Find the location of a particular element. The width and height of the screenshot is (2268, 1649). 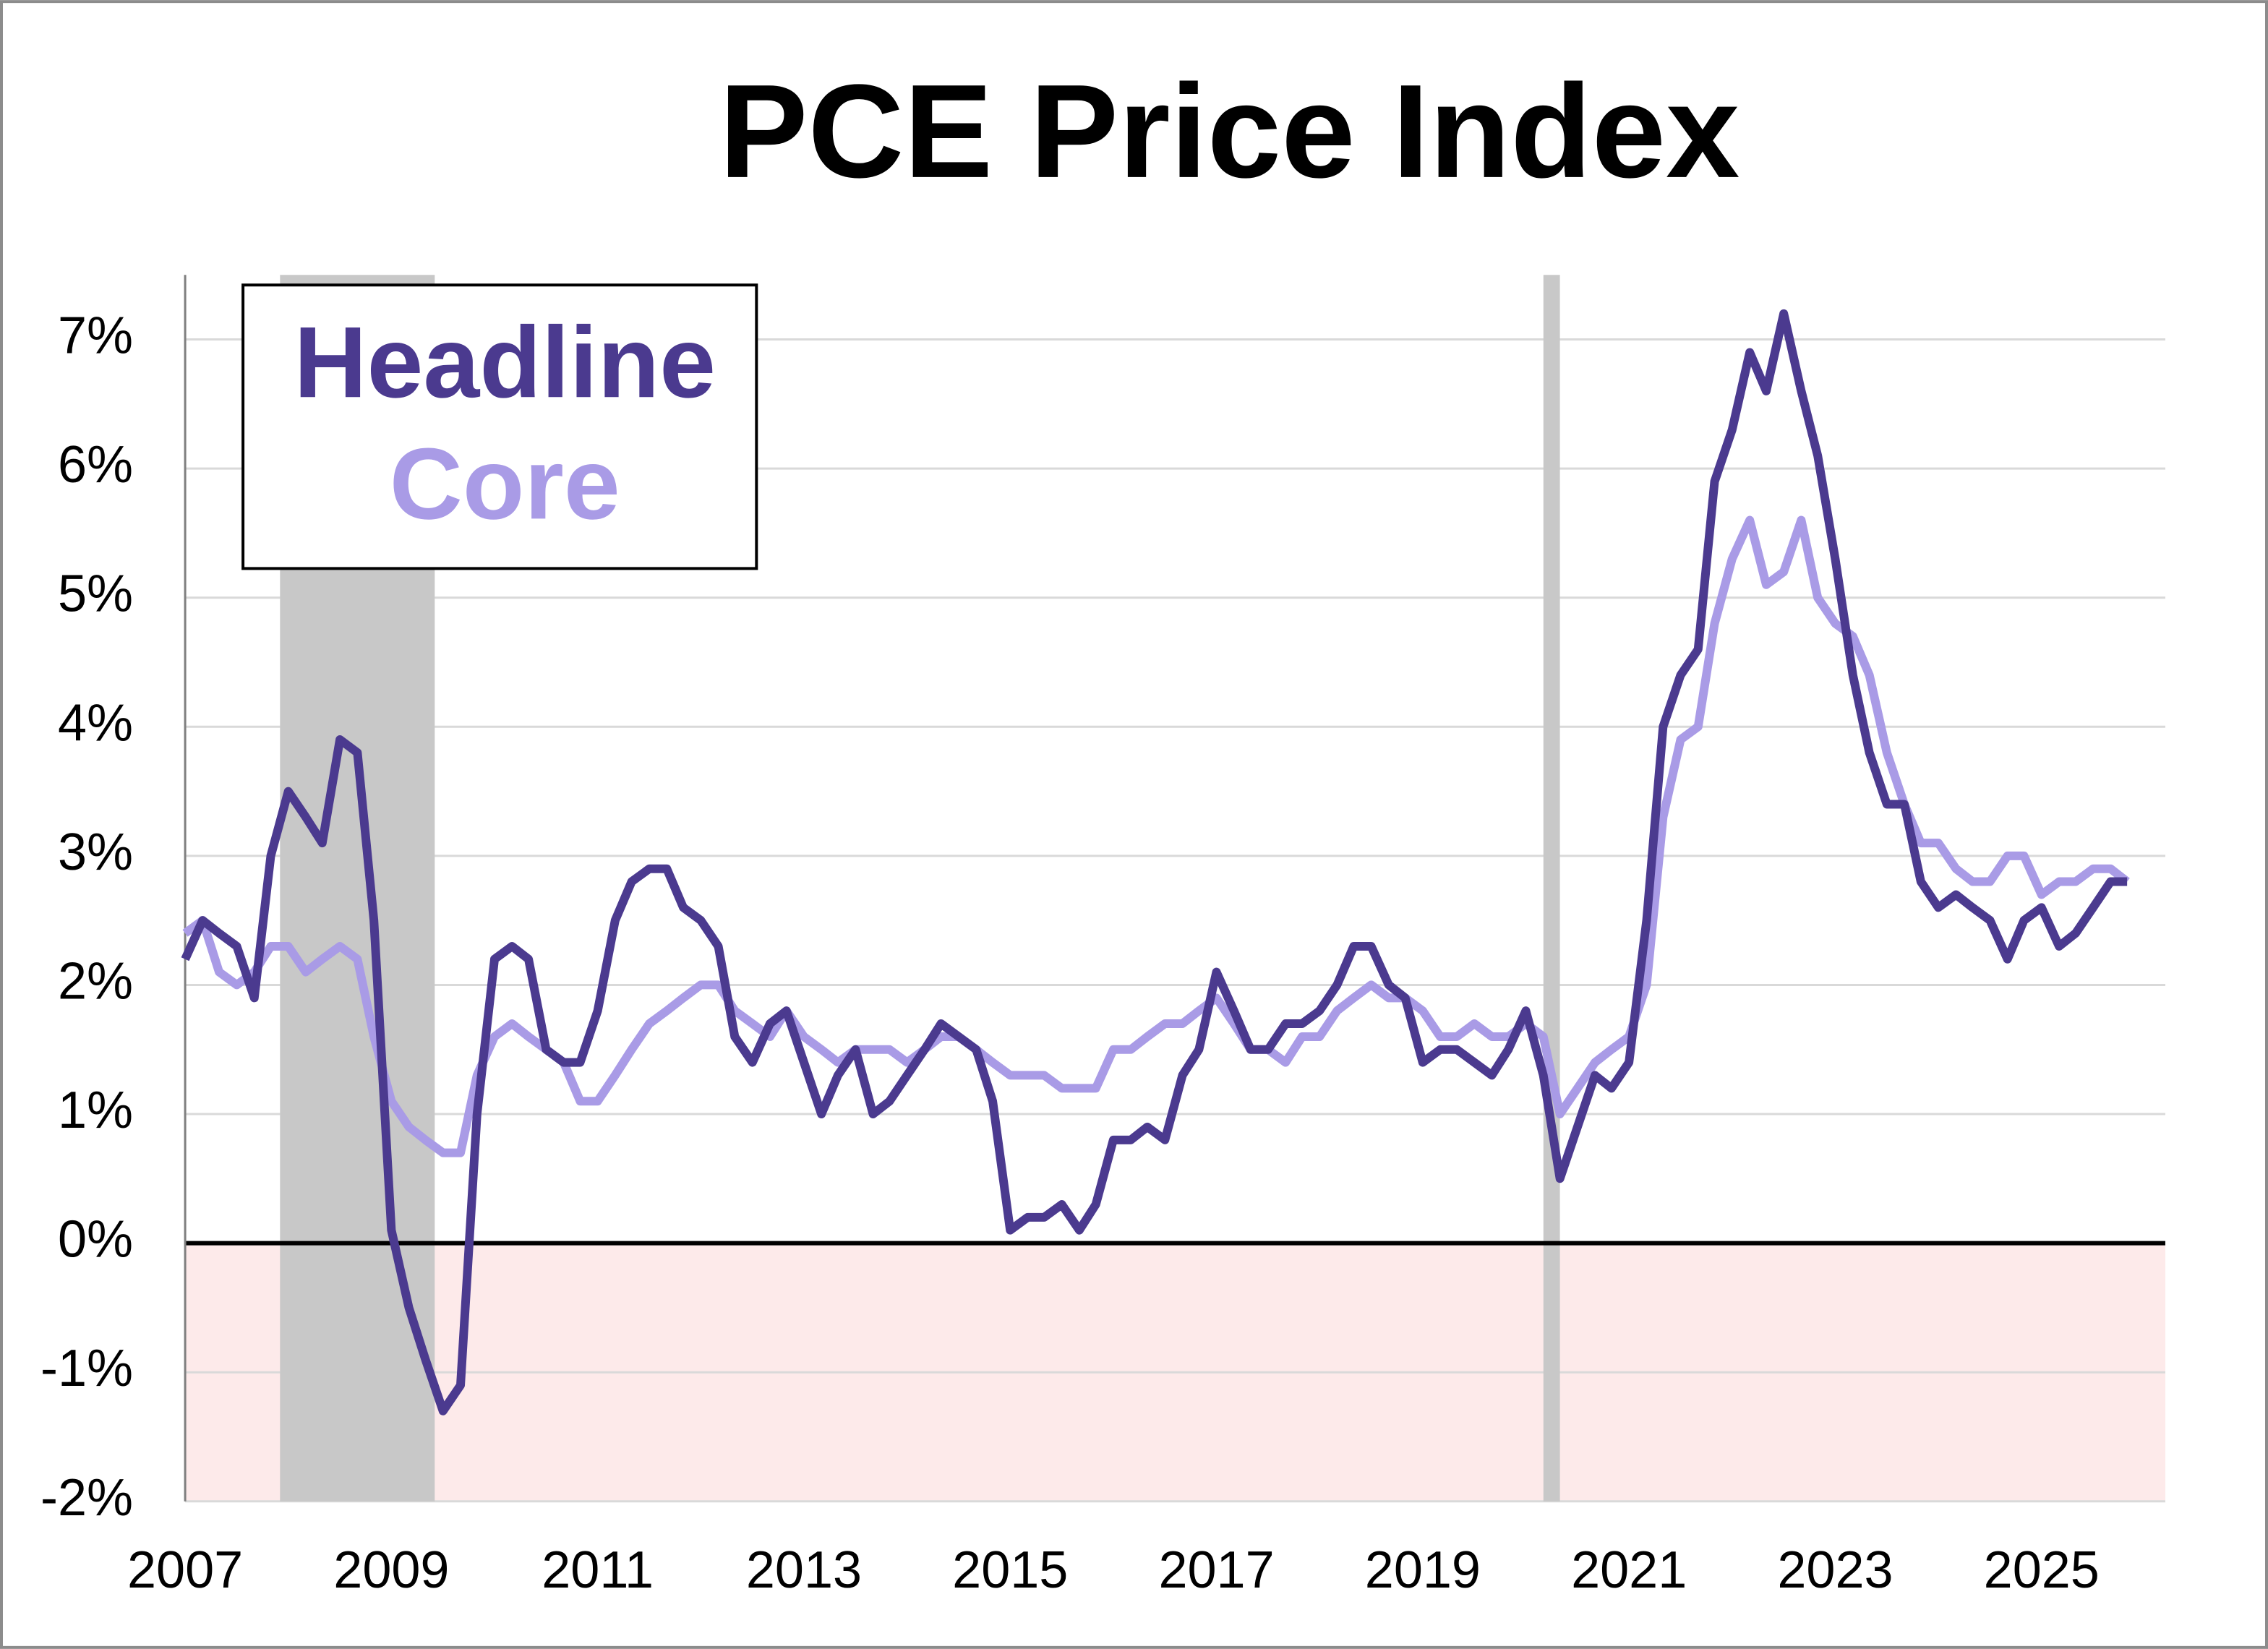

y-tick-label: -2% is located at coordinates (86, 1498).